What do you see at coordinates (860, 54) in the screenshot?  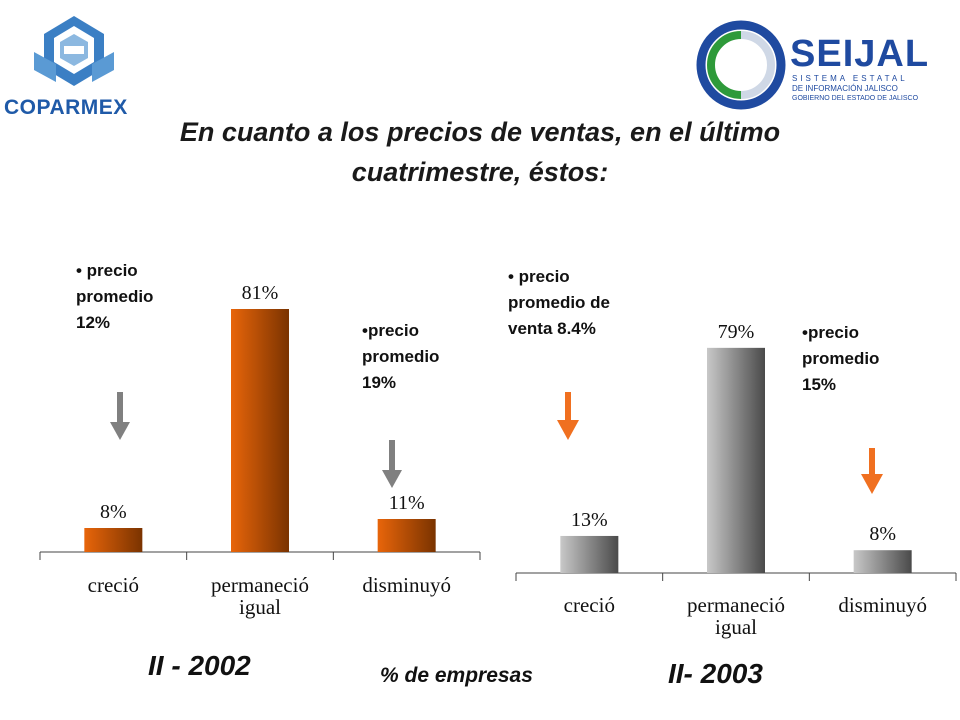 I see `seijal-logo-text: SEIJAL` at bounding box center [860, 54].